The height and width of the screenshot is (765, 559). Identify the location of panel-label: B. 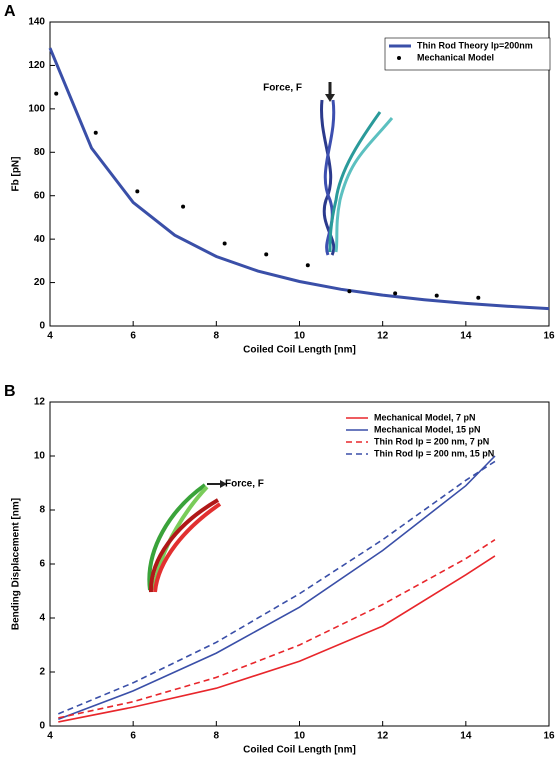
(10, 391).